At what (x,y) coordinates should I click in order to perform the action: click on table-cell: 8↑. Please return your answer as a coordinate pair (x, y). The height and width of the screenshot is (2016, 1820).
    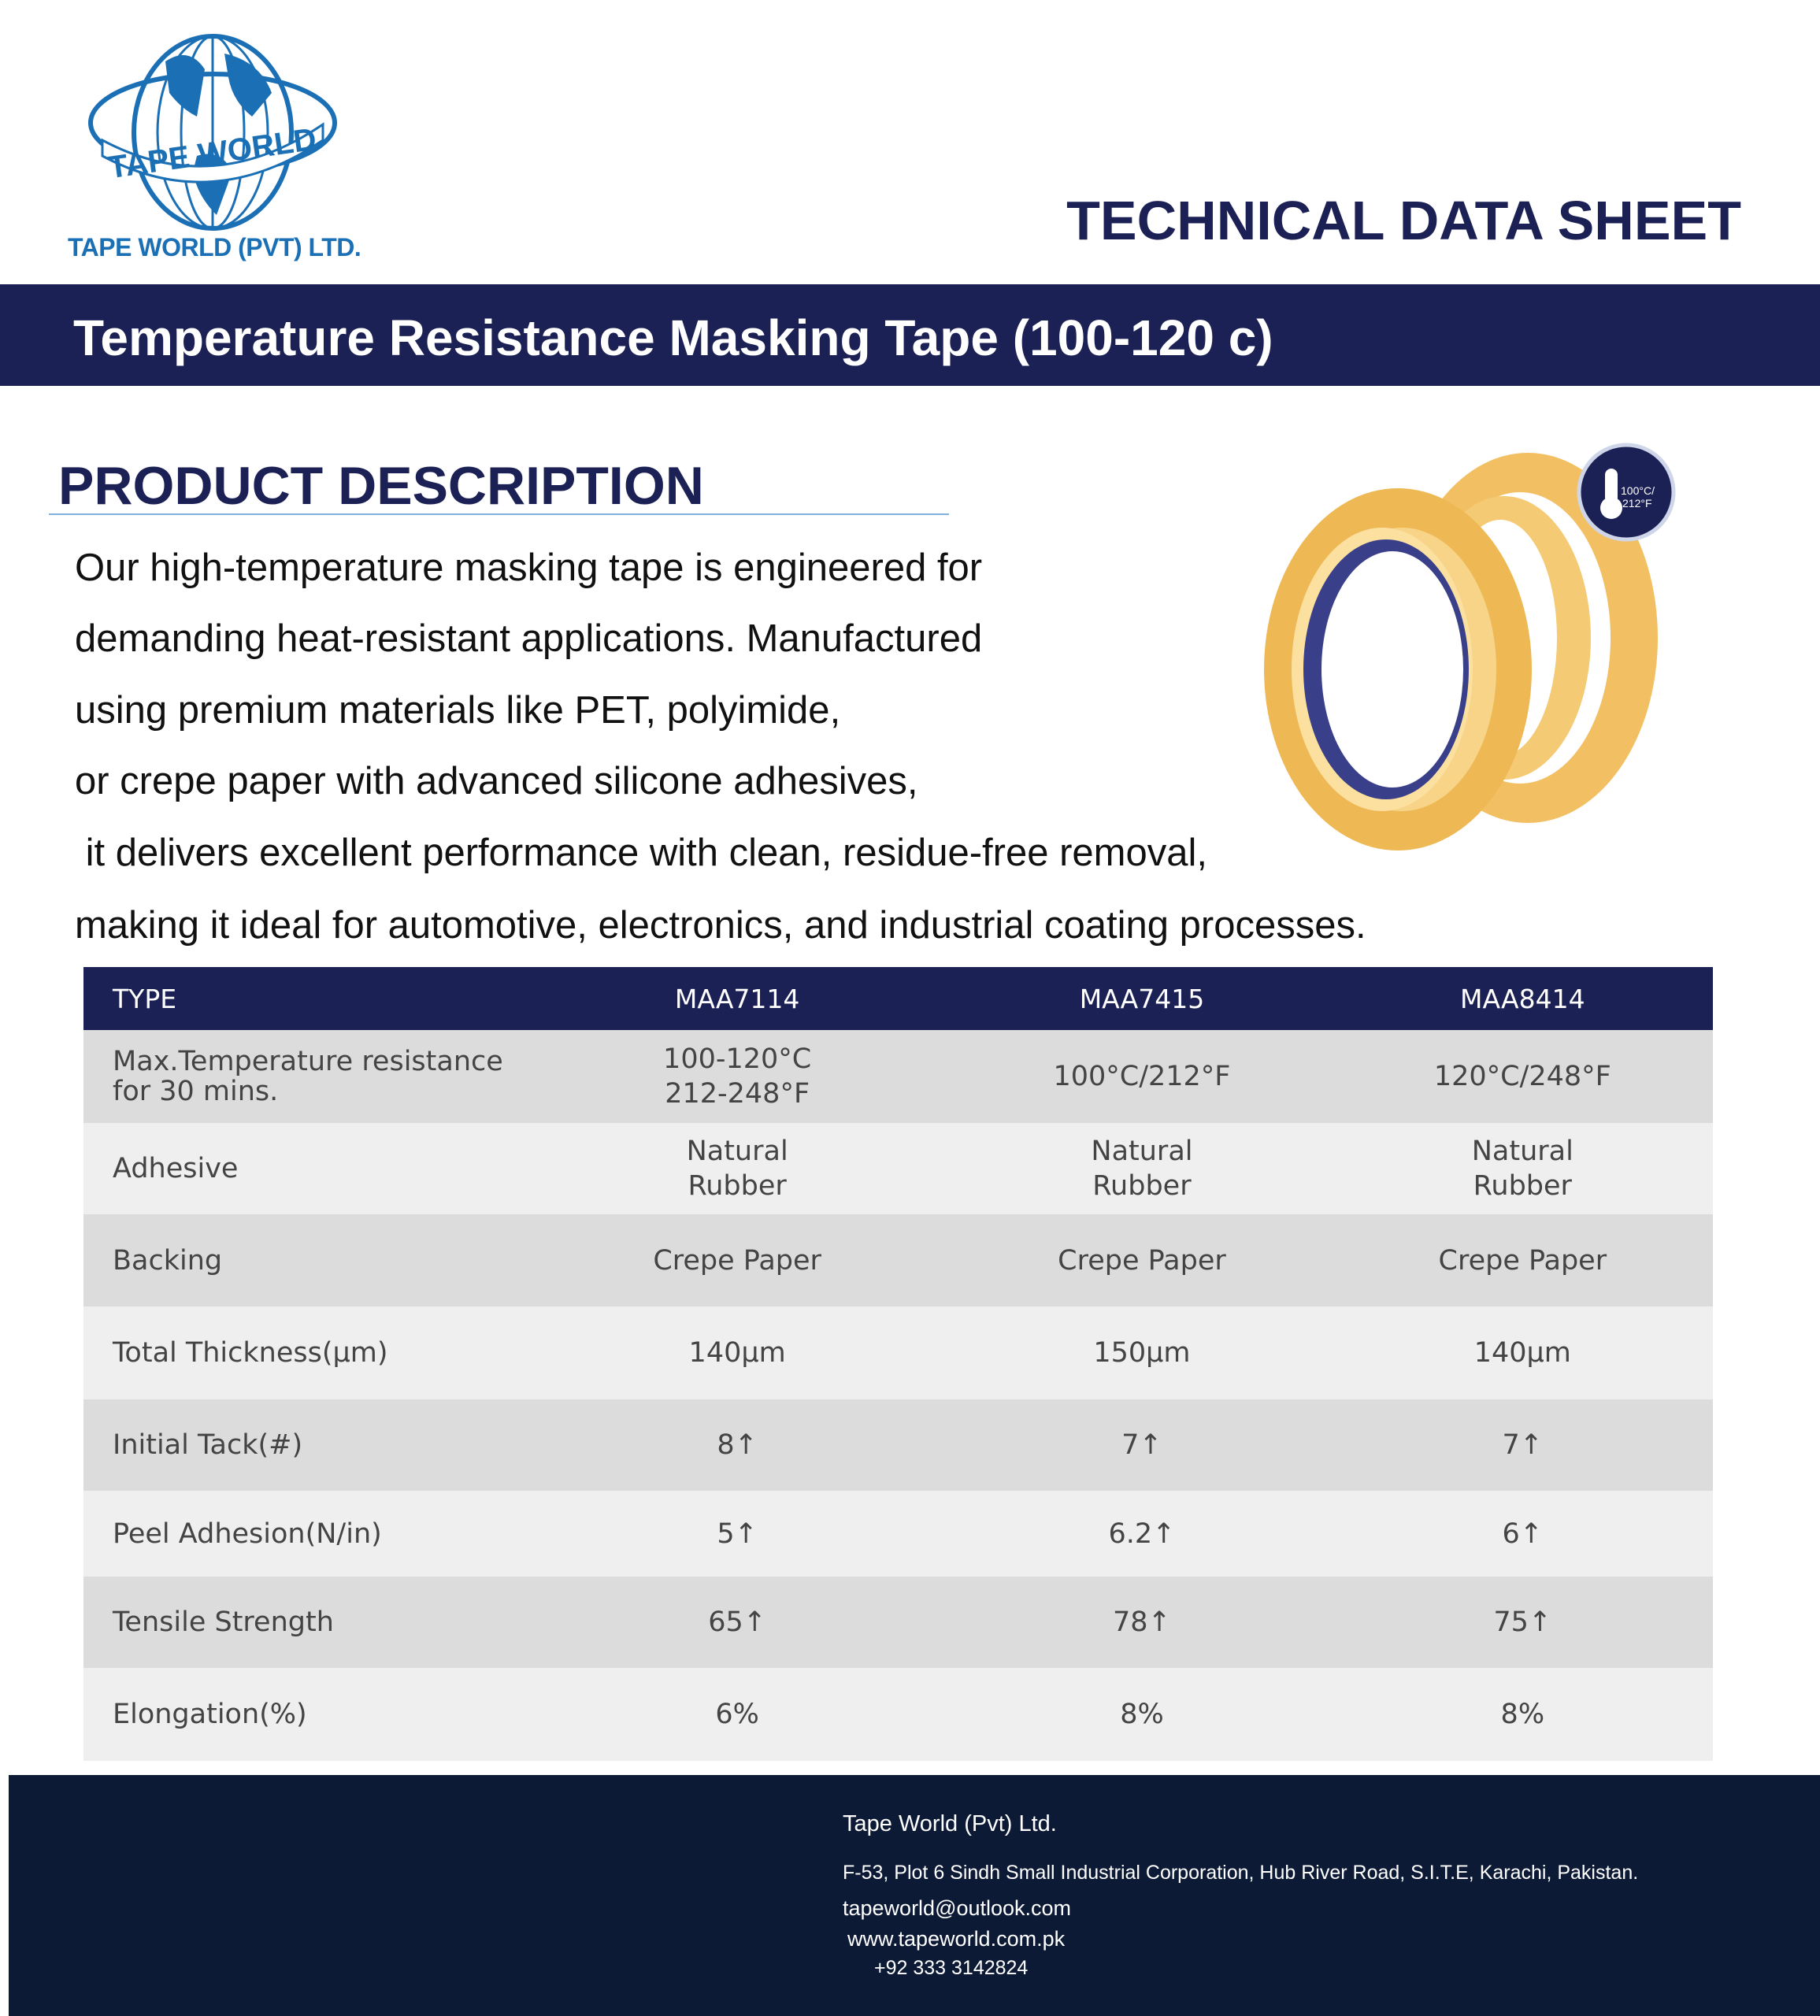
    Looking at the image, I should click on (737, 1445).